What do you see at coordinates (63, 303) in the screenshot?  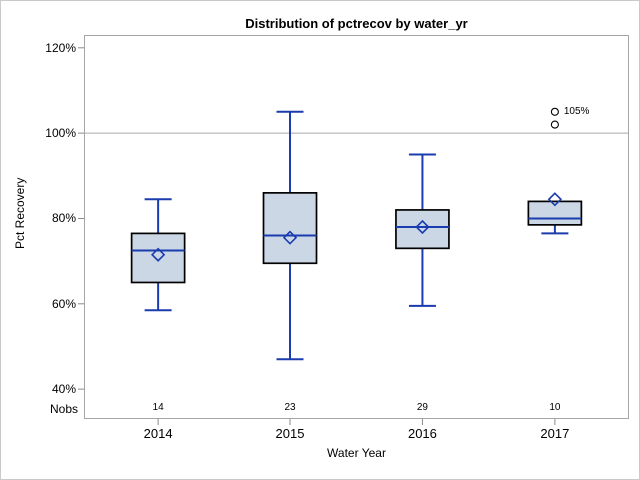 I see `y-tick-label: 60%` at bounding box center [63, 303].